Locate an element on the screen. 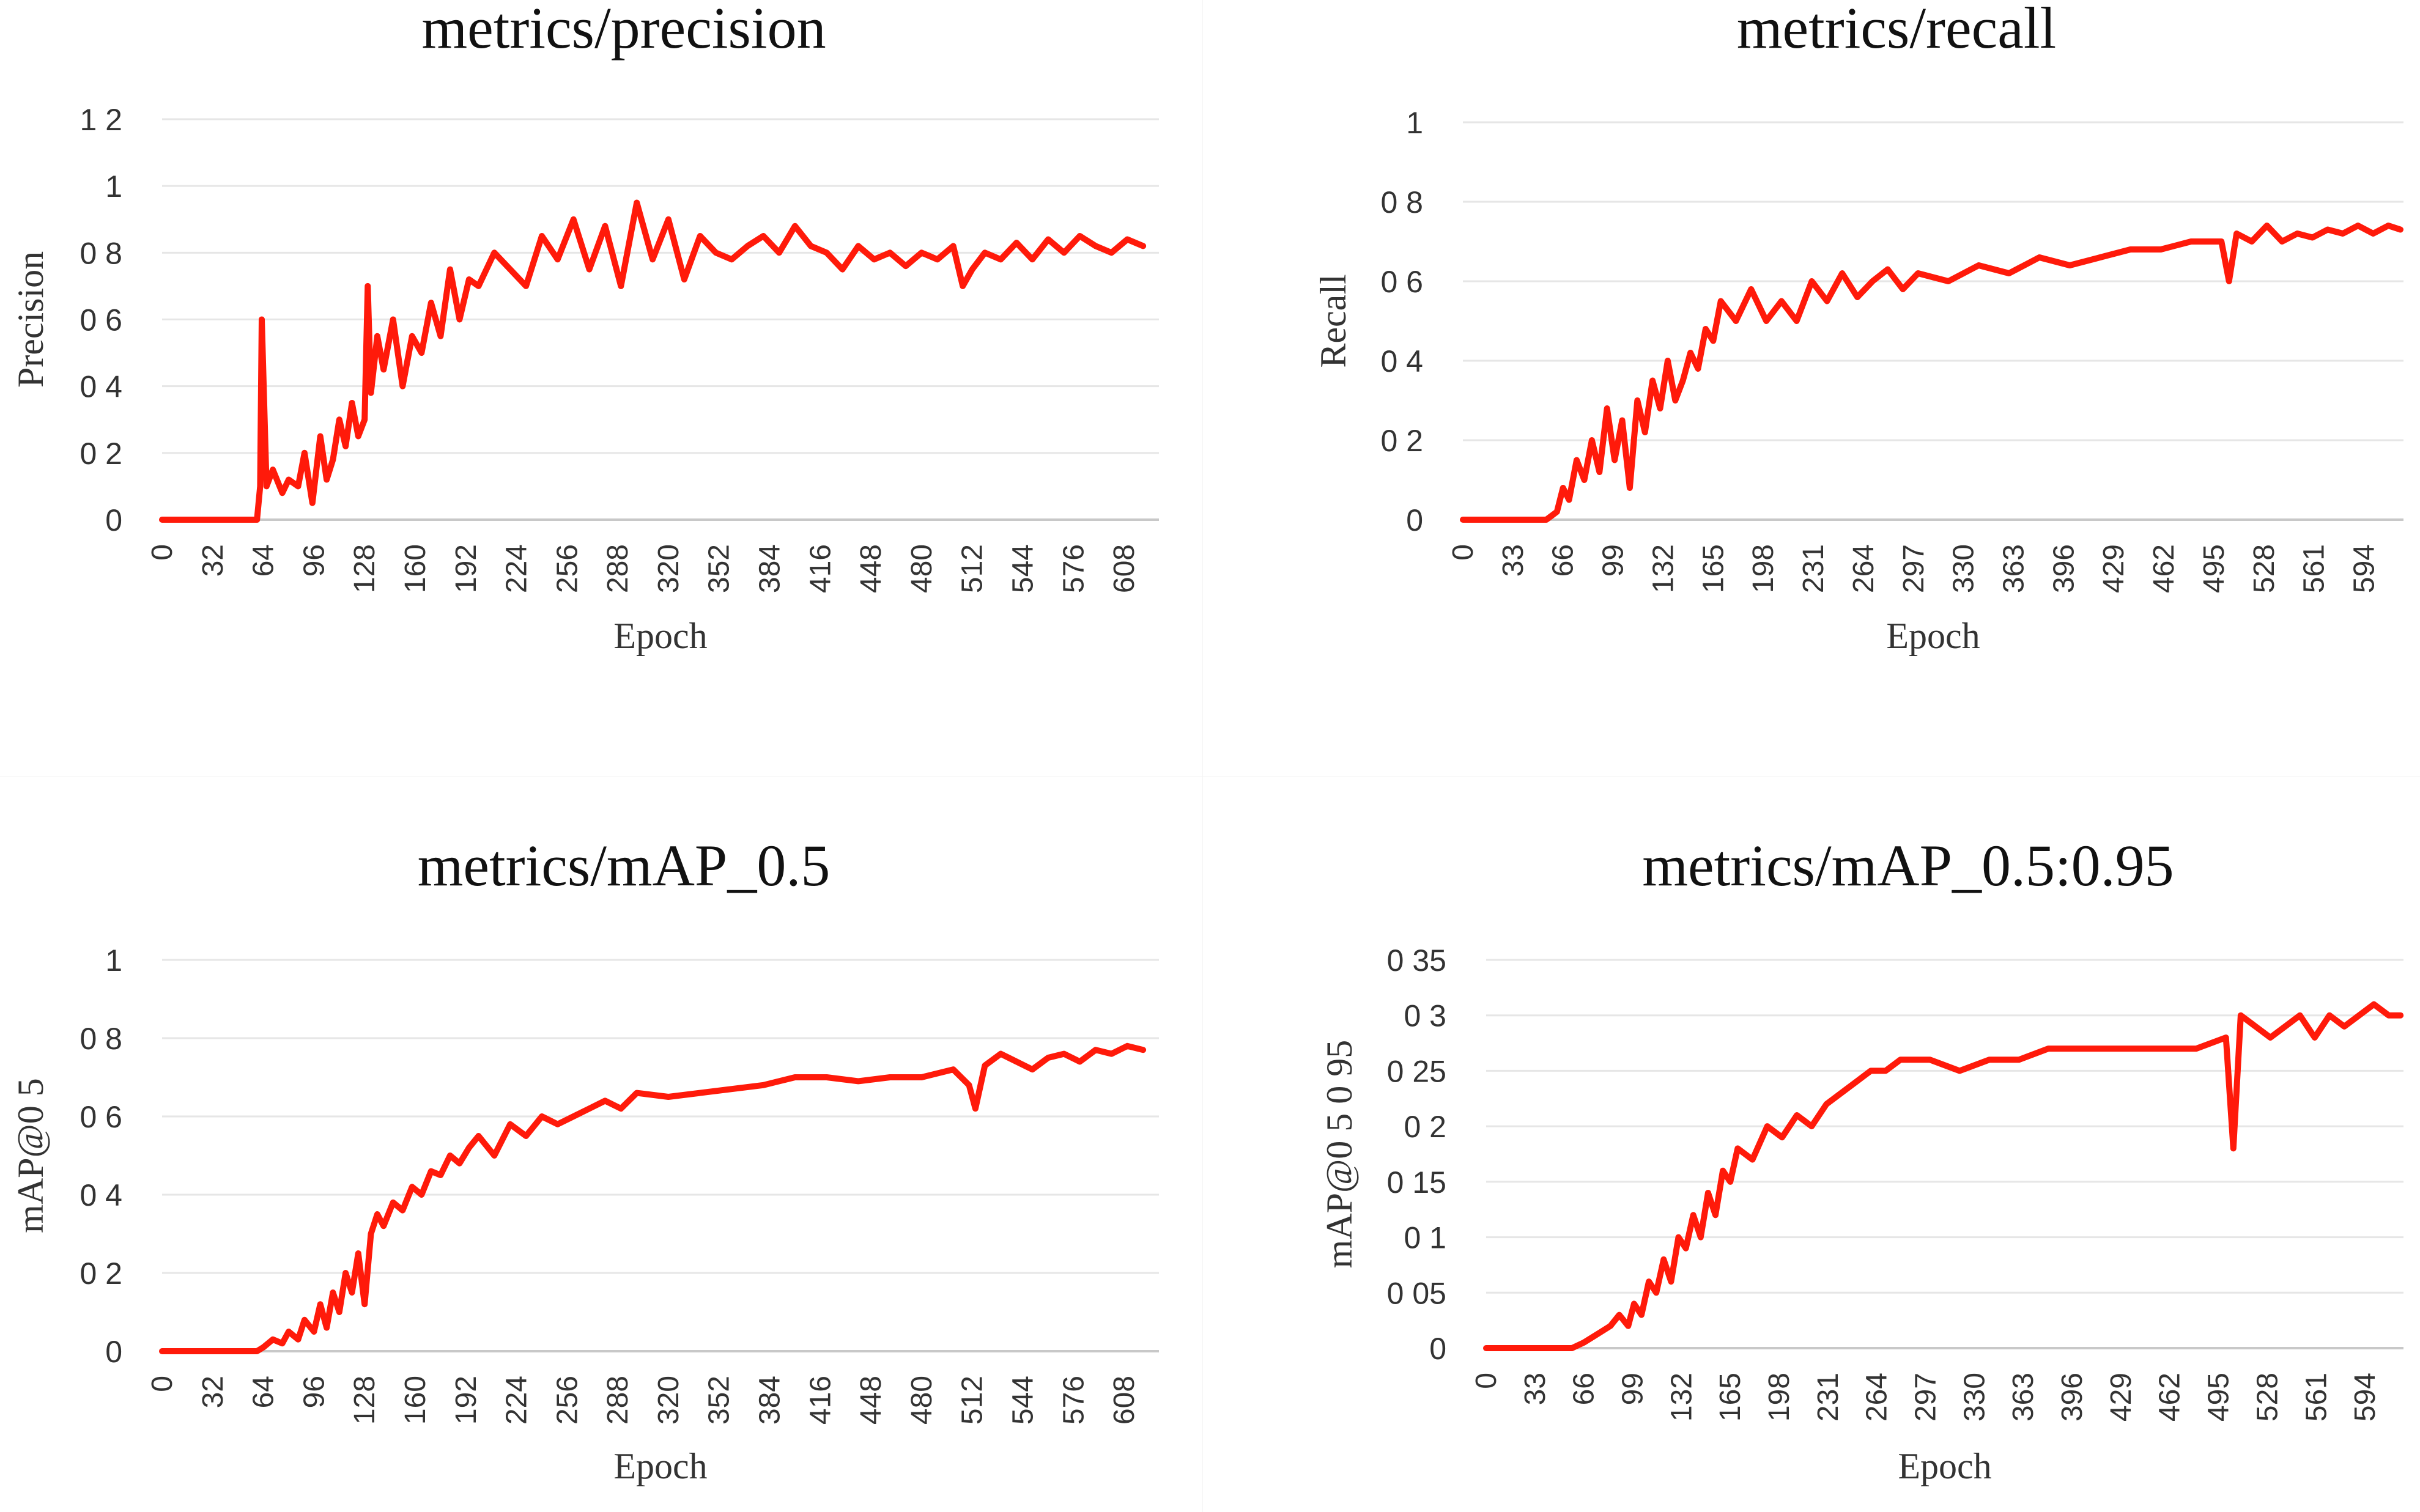 The height and width of the screenshot is (1512, 2420). y-tick-label-3: 0 6 is located at coordinates (101, 1117).